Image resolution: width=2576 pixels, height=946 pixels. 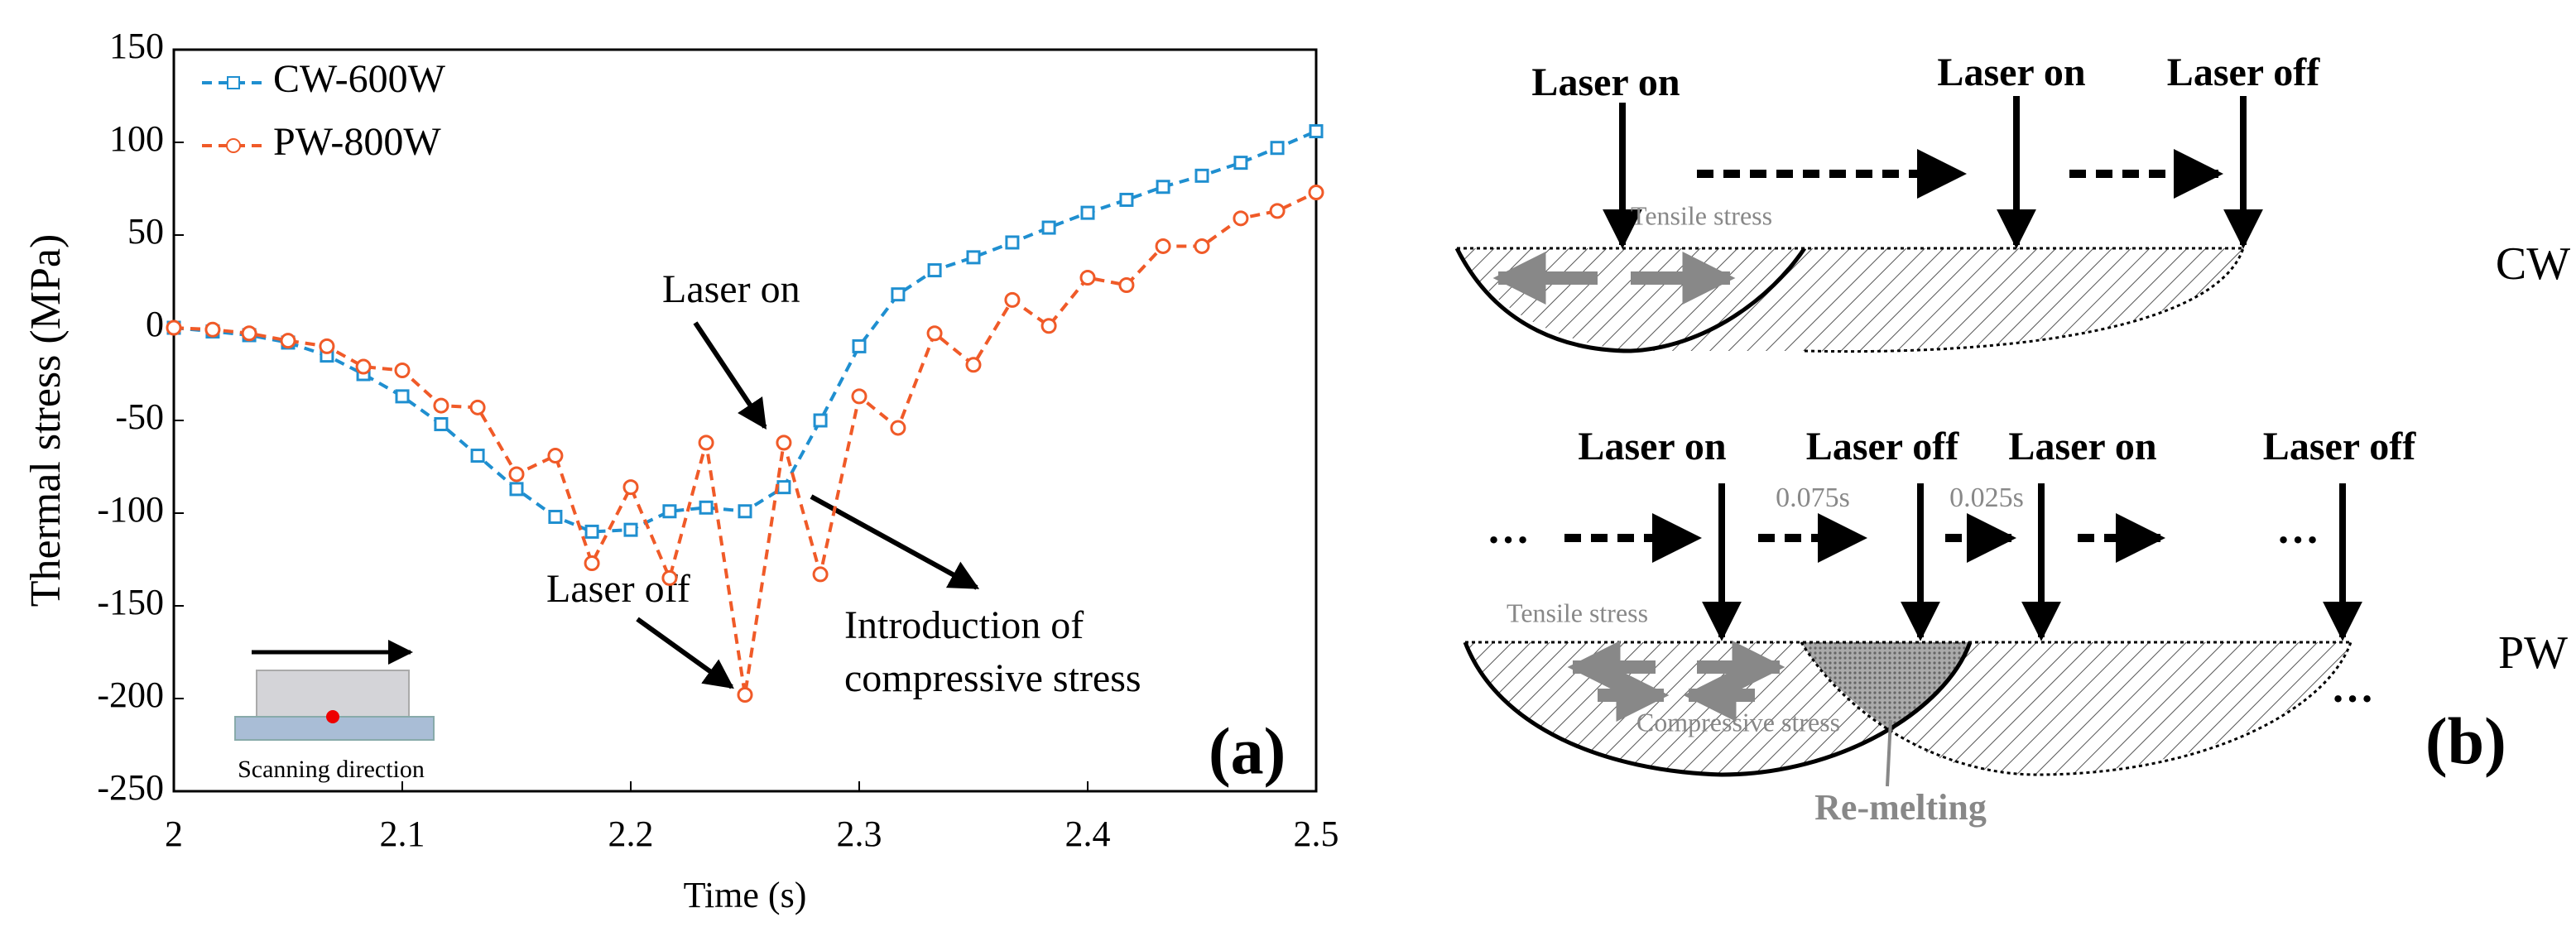 What do you see at coordinates (130, 509) in the screenshot?
I see `y-tick-label: -100` at bounding box center [130, 509].